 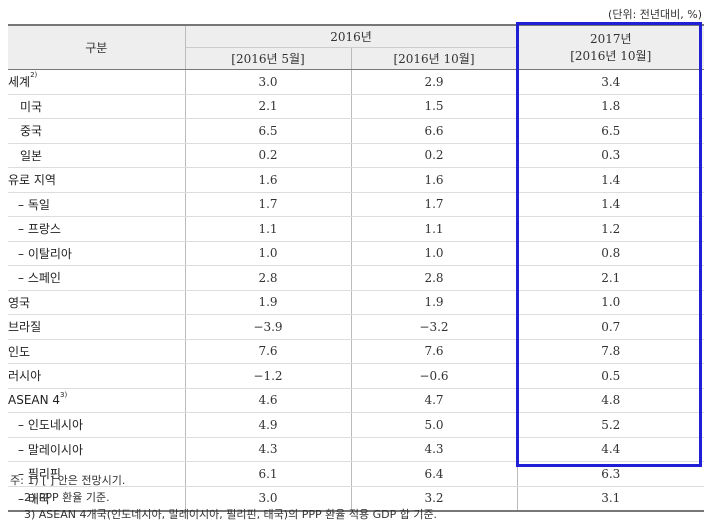 What do you see at coordinates (51, 449) in the screenshot?
I see `row-label-text: – 말레이시아` at bounding box center [51, 449].